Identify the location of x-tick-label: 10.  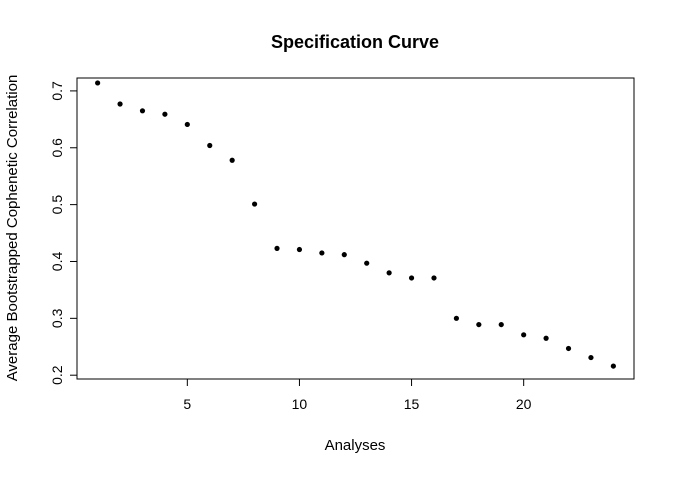
(300, 404).